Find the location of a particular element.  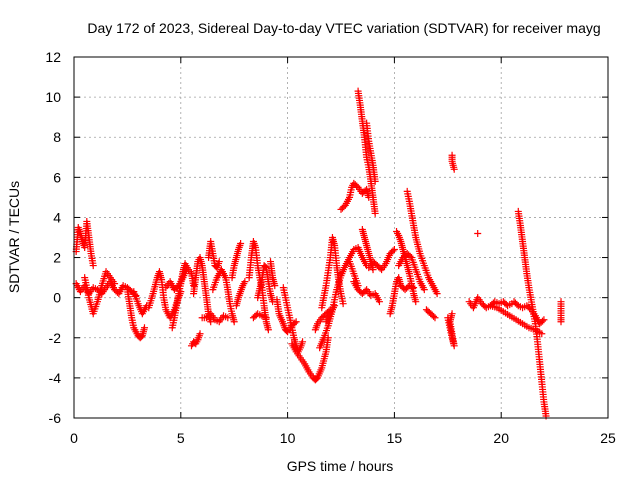

series-arc-as is located at coordinates (529, 313).